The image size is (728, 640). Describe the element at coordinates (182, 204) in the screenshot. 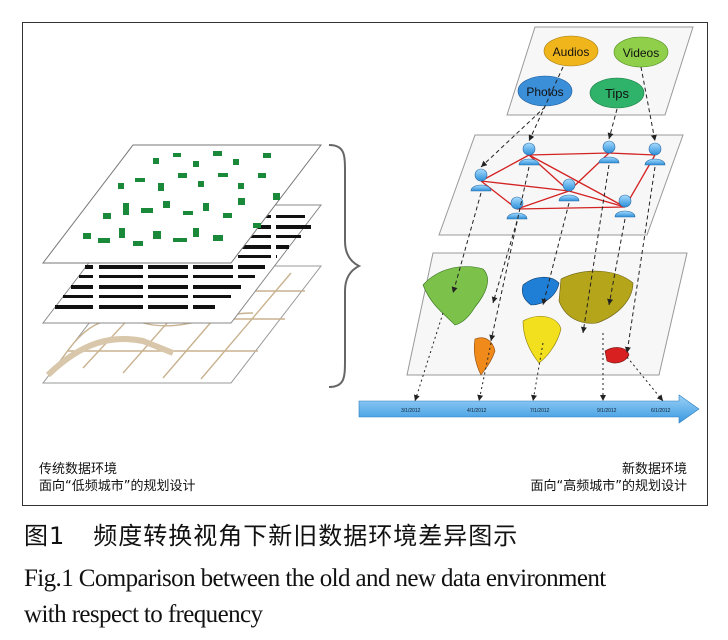

I see `green-space-layer` at that location.